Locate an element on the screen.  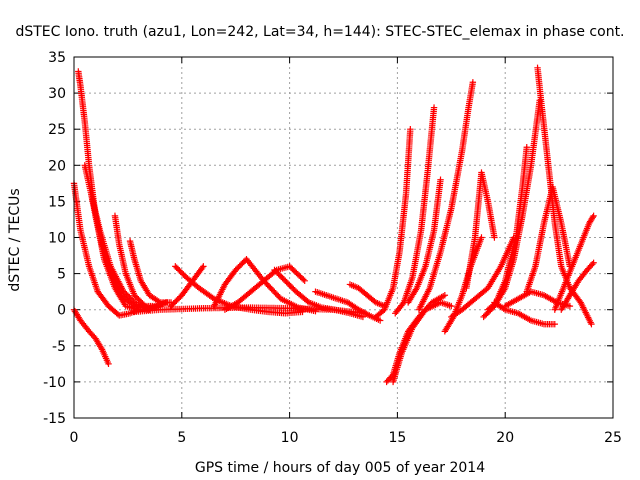
x-tick-label: 0 is located at coordinates (74, 438).